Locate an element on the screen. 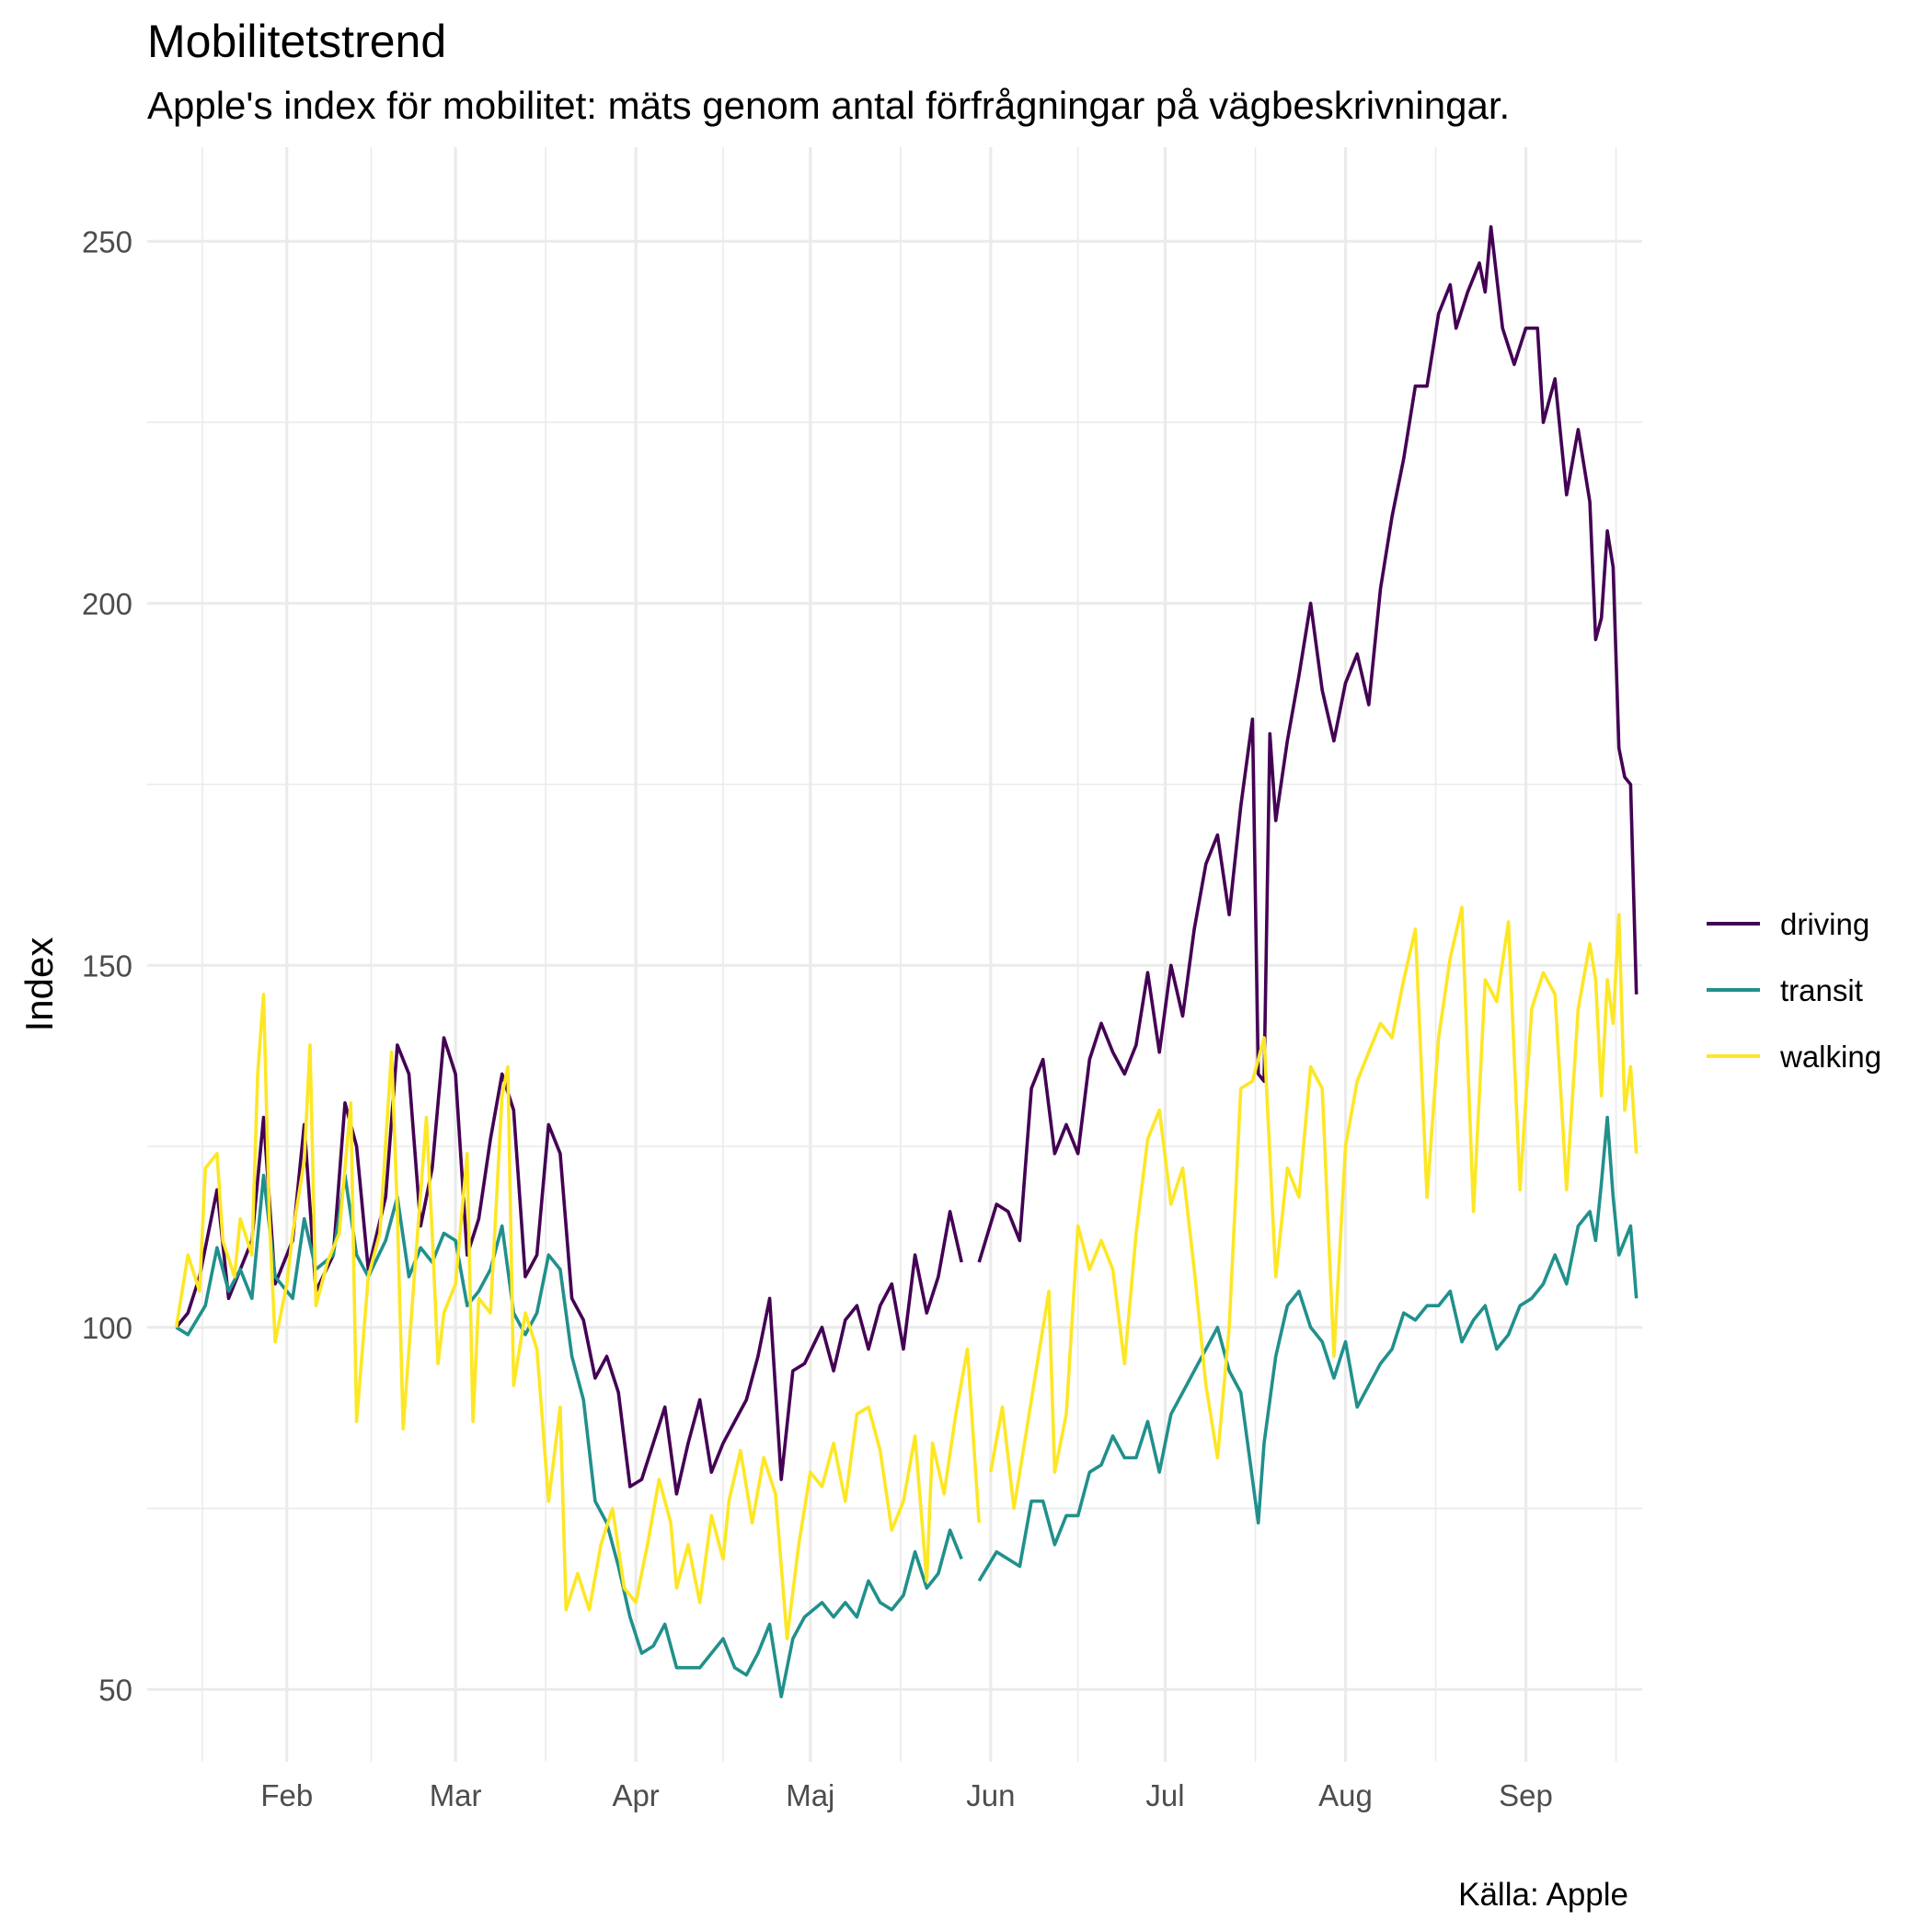 Image resolution: width=1932 pixels, height=1932 pixels. legend-label-transit: transit is located at coordinates (1821, 990).